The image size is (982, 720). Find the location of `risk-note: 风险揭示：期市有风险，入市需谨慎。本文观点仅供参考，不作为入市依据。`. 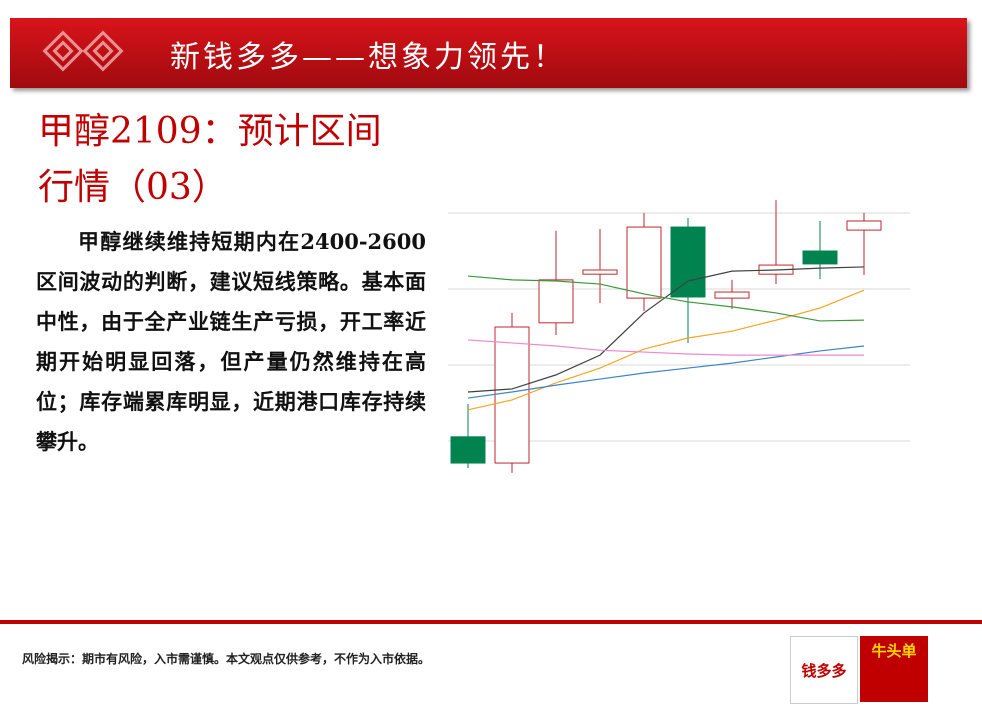

risk-note: 风险揭示：期市有风险，入市需谨慎。本文观点仅供参考，不作为入市依据。 is located at coordinates (226, 659).